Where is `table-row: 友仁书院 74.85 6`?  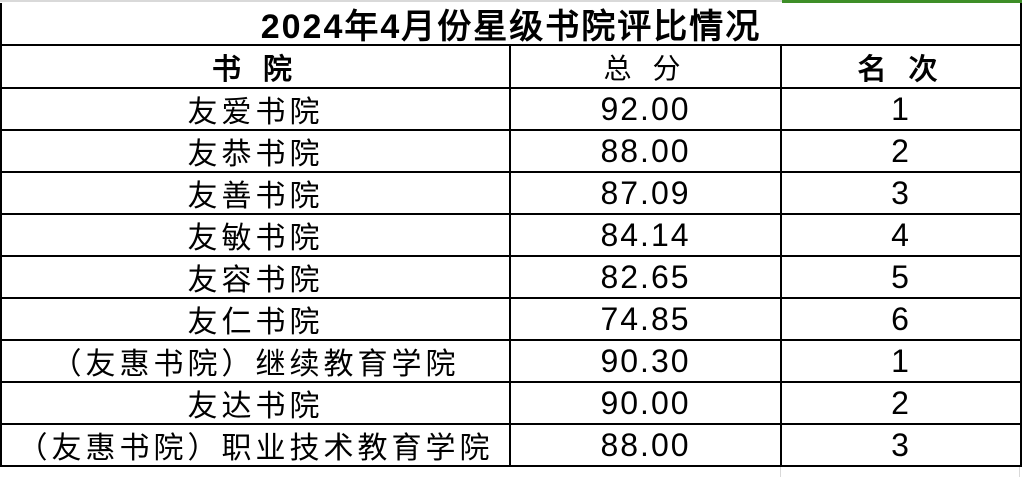
table-row: 友仁书院 74.85 6 is located at coordinates (511, 320).